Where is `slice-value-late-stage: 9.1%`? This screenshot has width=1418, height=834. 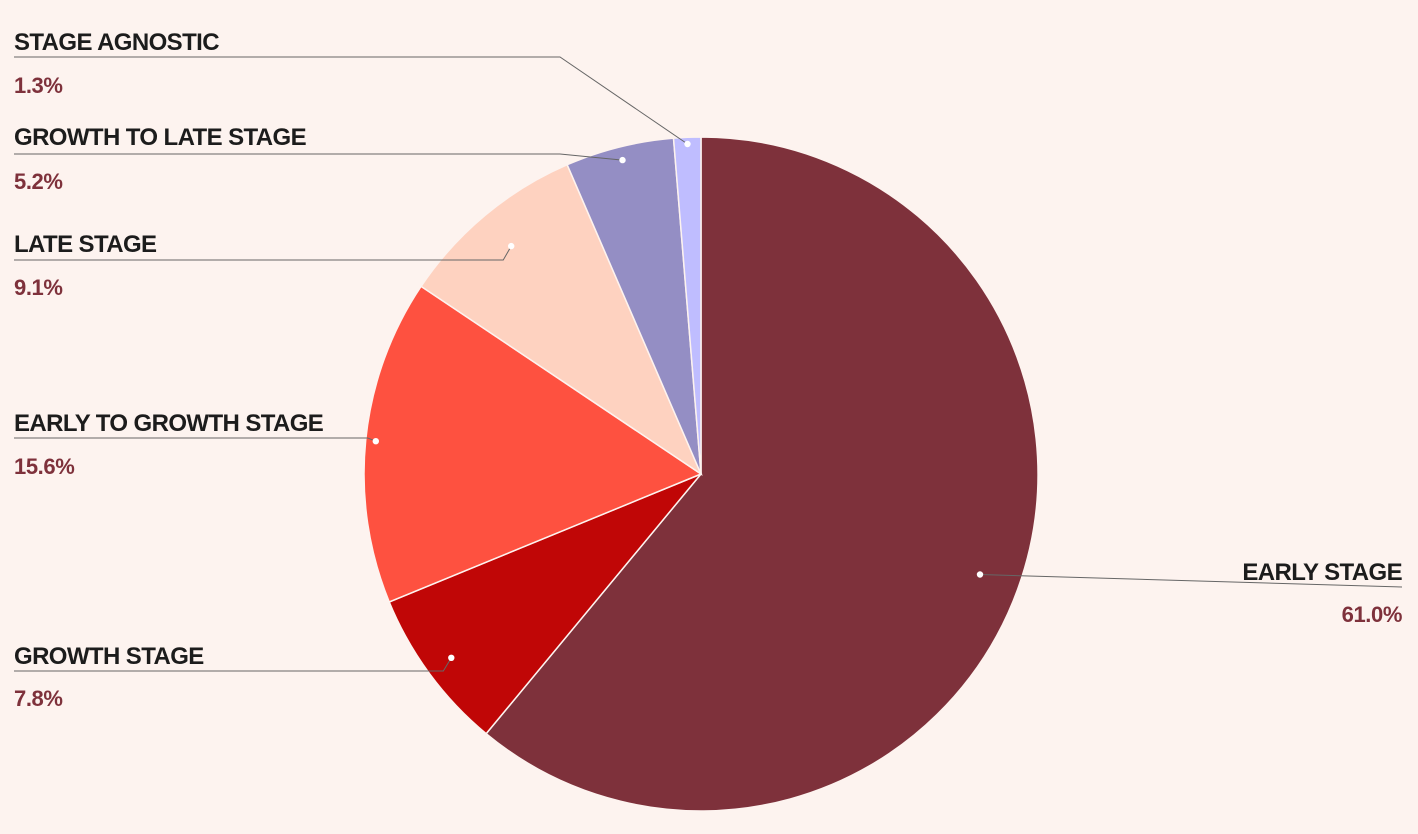 slice-value-late-stage: 9.1% is located at coordinates (38, 287).